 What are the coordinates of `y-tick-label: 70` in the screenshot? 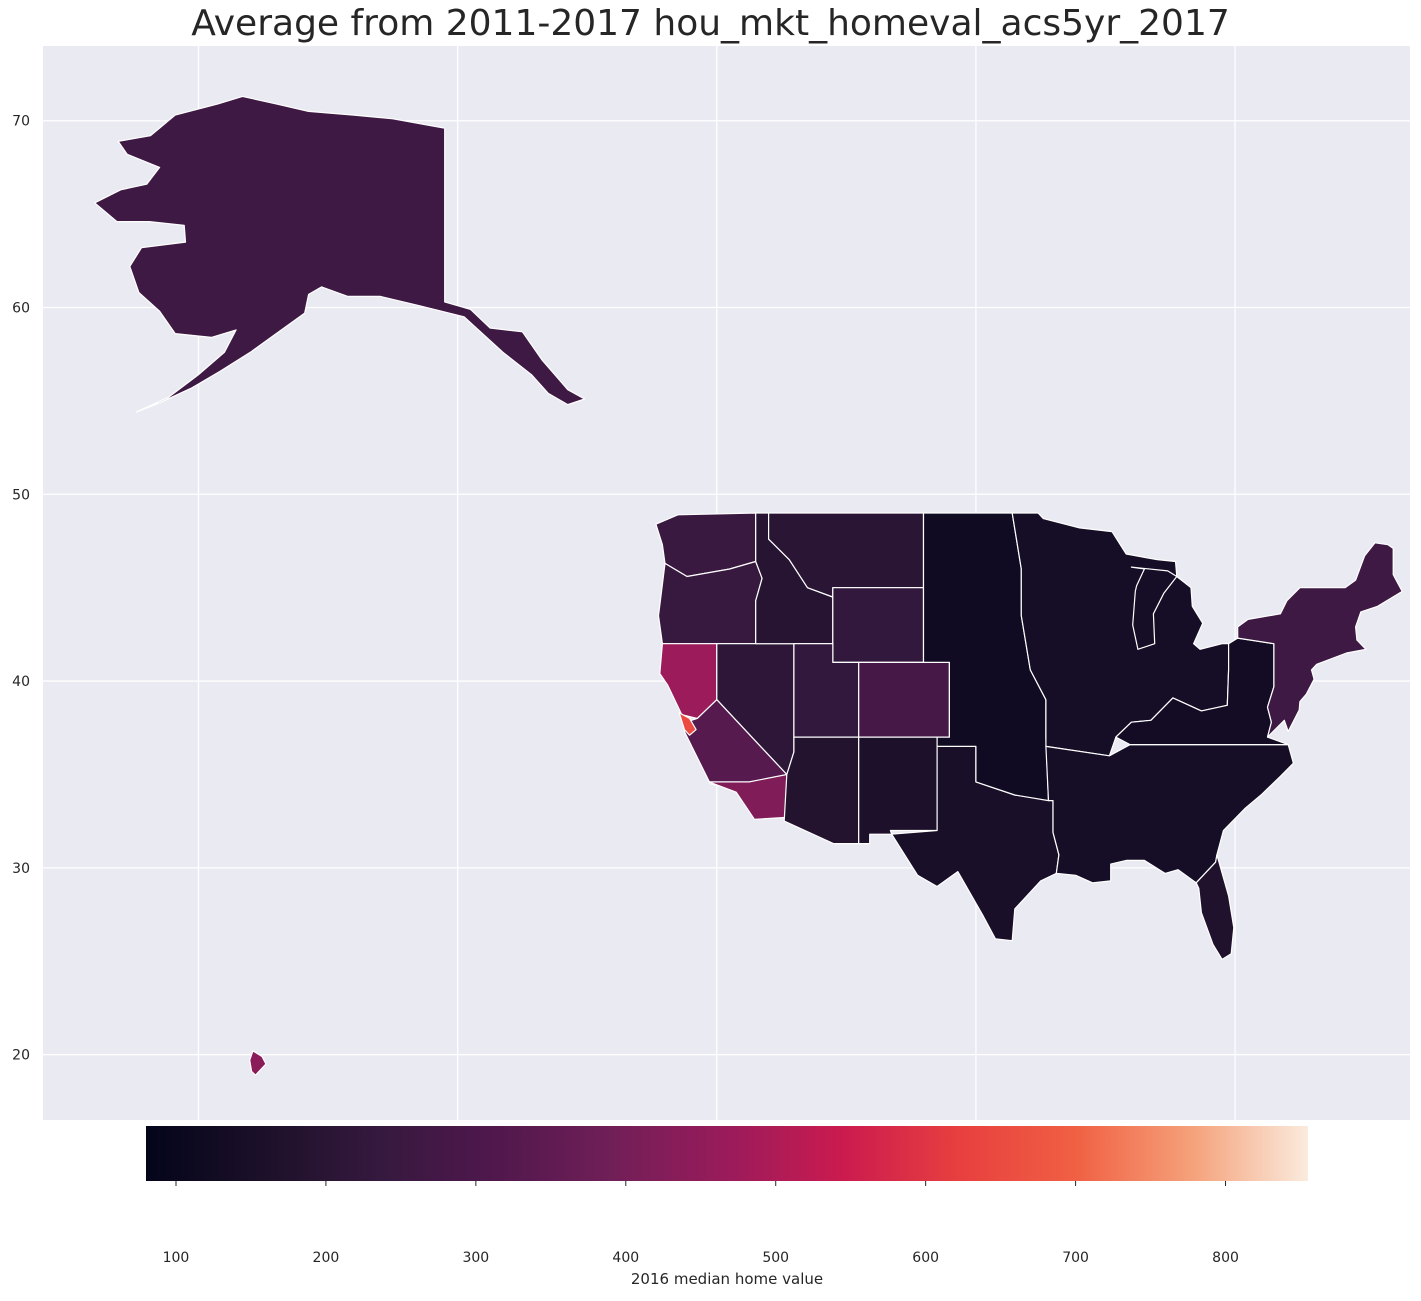 It's located at (21, 122).